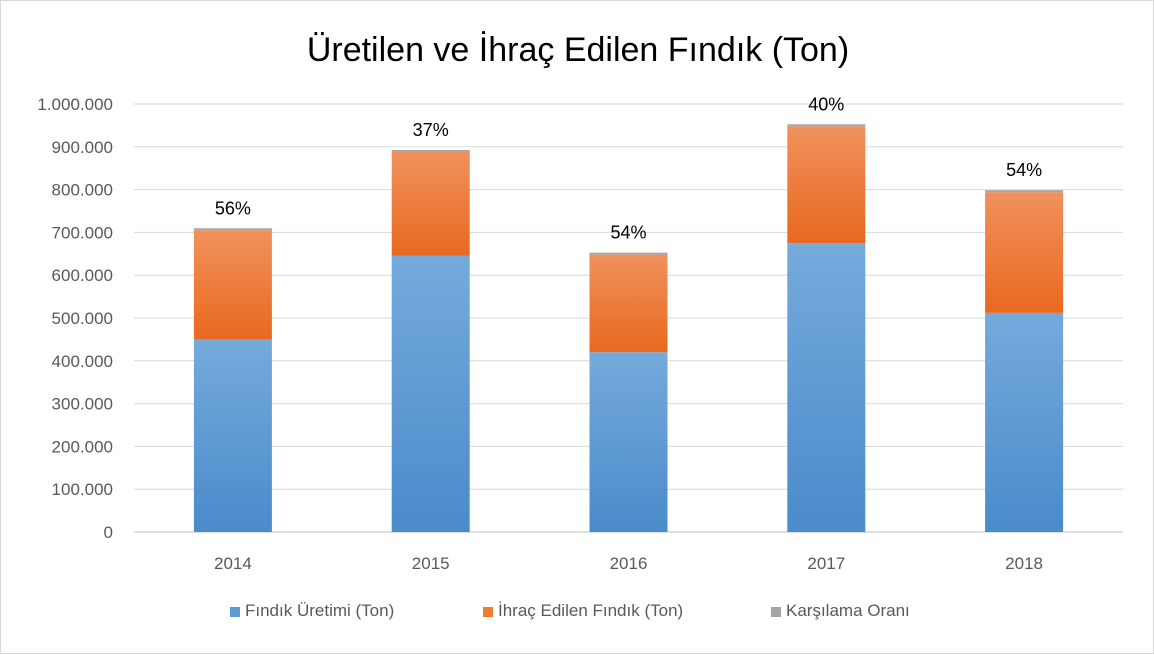 The image size is (1154, 655). I want to click on y-tick-label: 500.000, so click(82, 318).